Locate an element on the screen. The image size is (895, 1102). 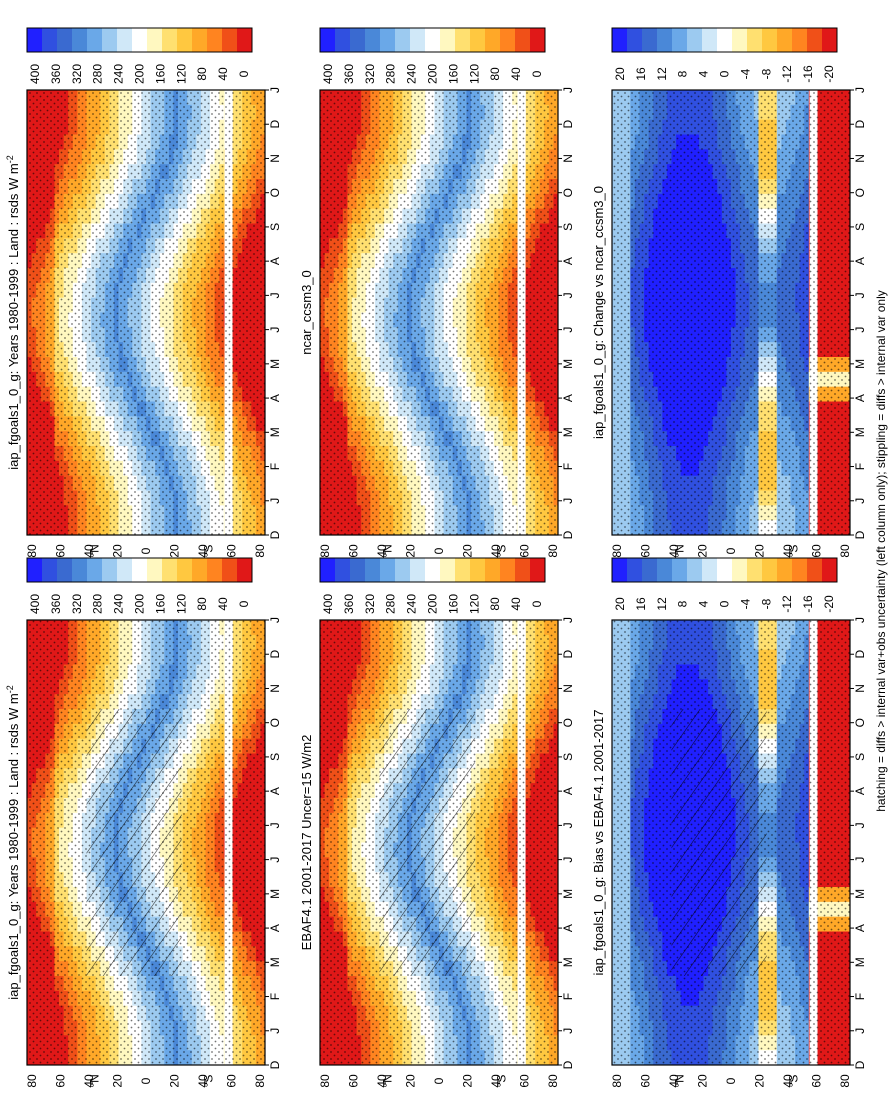
lat-unit-south: °S is located at coordinates (209, 551).